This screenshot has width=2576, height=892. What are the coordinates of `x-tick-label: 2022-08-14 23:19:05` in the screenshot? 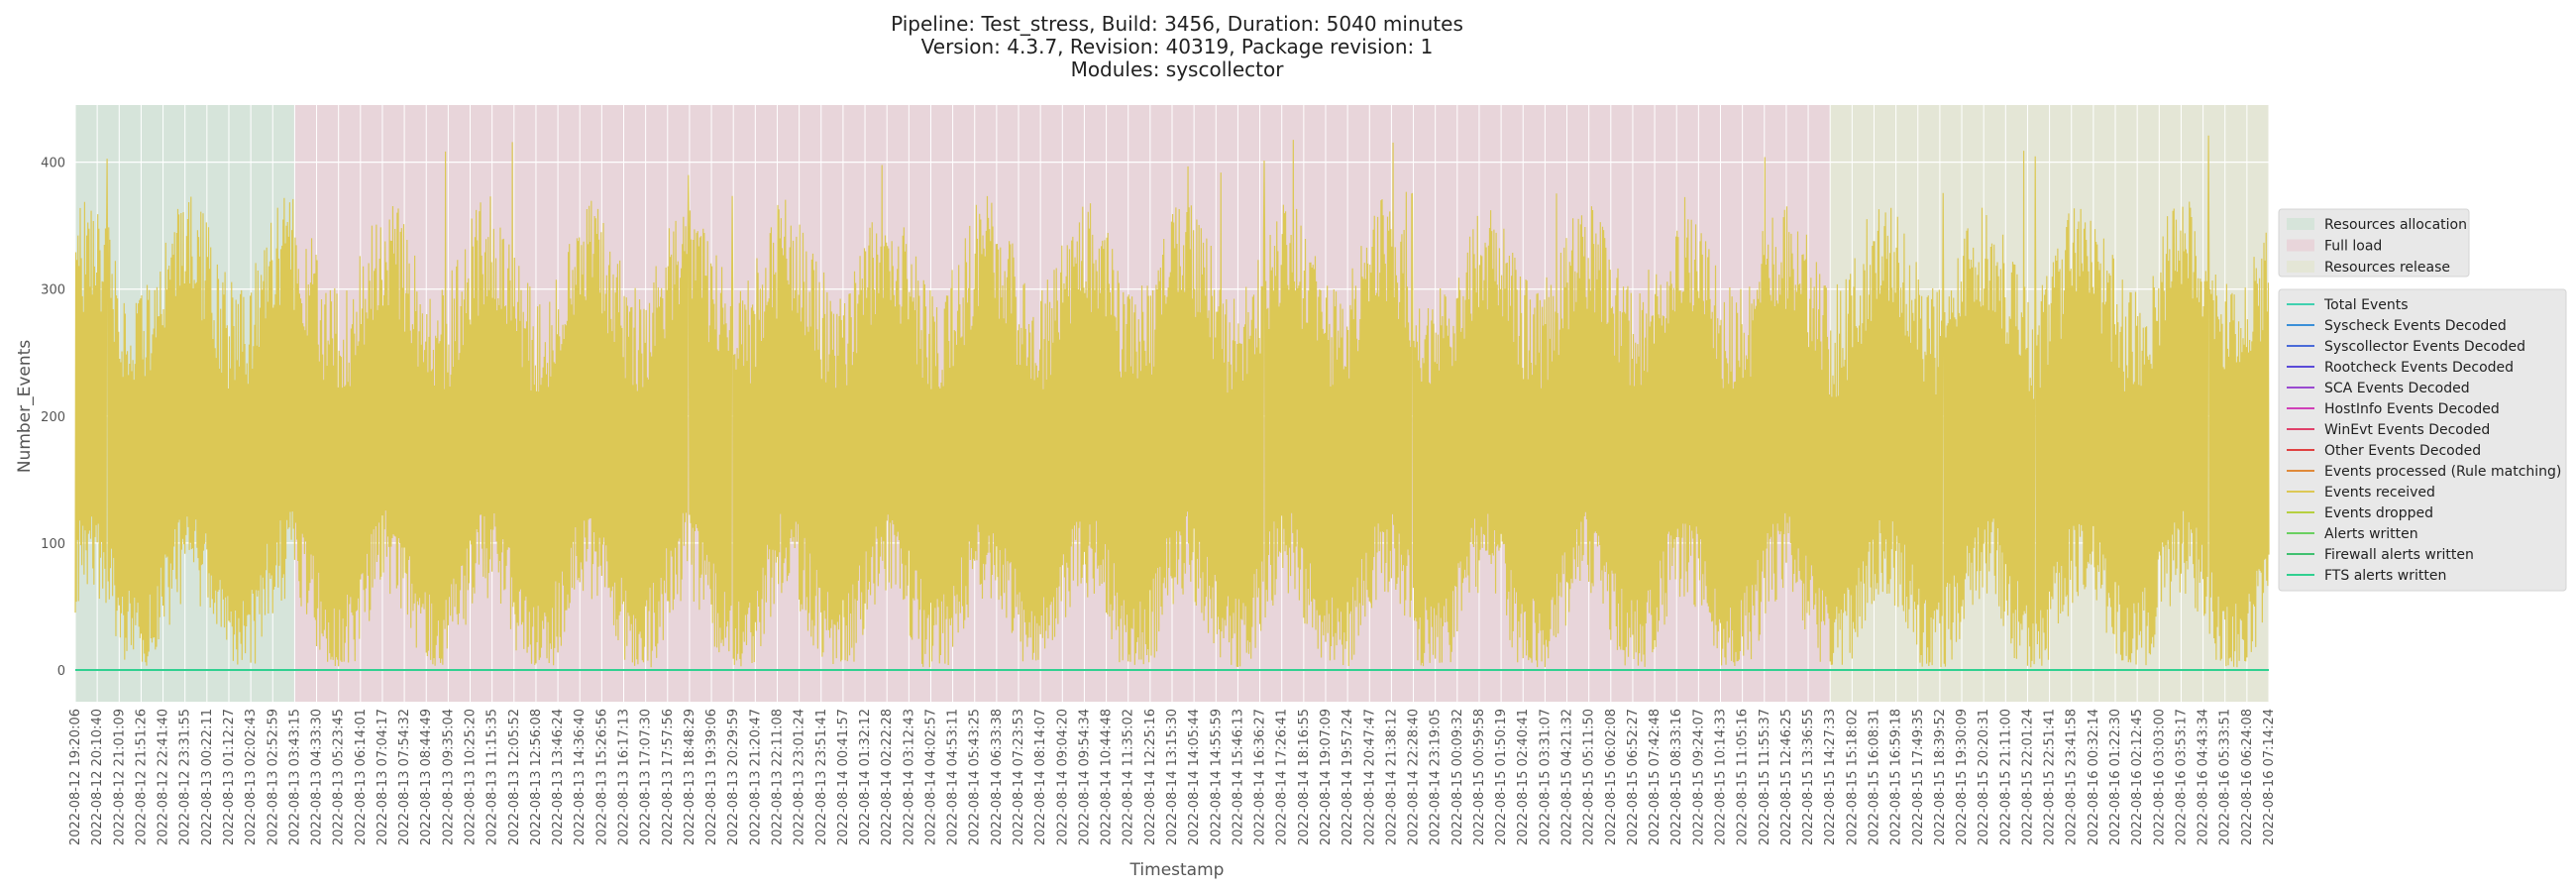 It's located at (1436, 777).